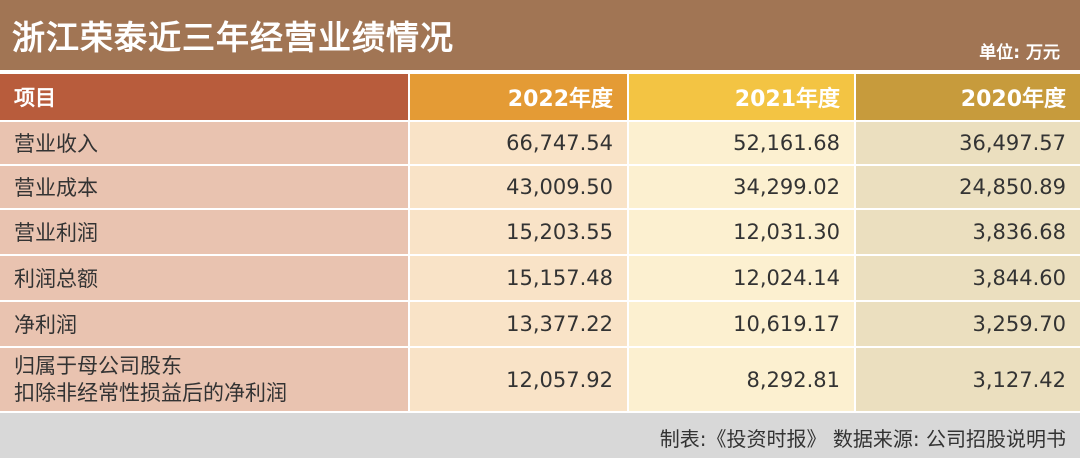 The image size is (1080, 458). I want to click on value-2020: 3,259.70, so click(968, 324).